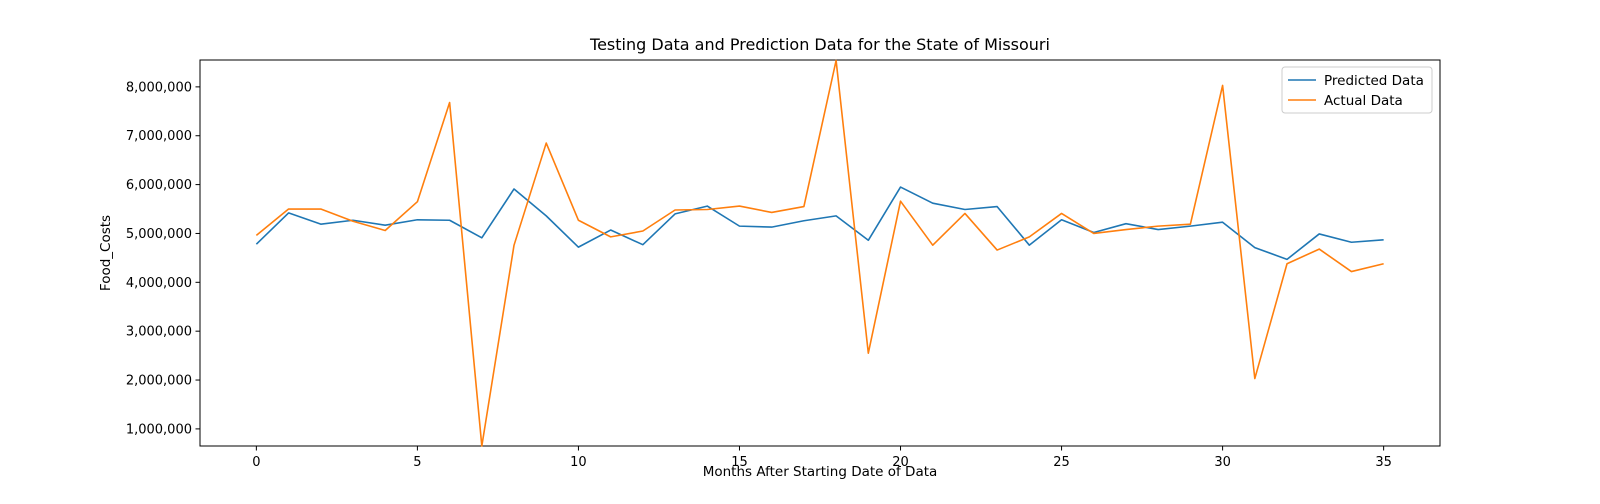 This screenshot has width=1600, height=504. I want to click on x-axis-ticks: 0 5 10 15 20 25 30 35, so click(822, 458).